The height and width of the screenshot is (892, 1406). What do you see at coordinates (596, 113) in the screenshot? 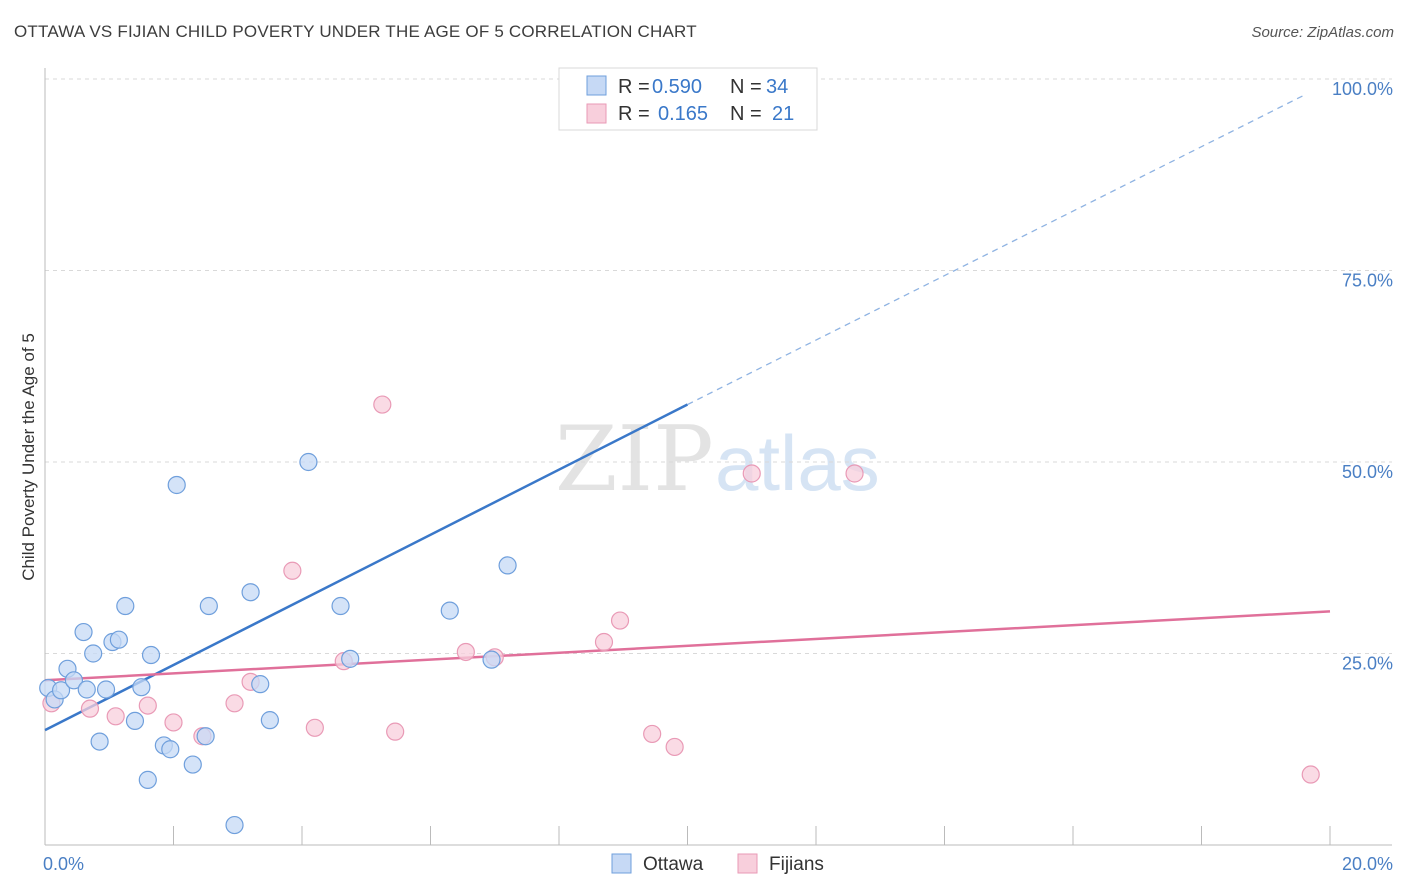
I see `legend-swatch-fijians` at bounding box center [596, 113].